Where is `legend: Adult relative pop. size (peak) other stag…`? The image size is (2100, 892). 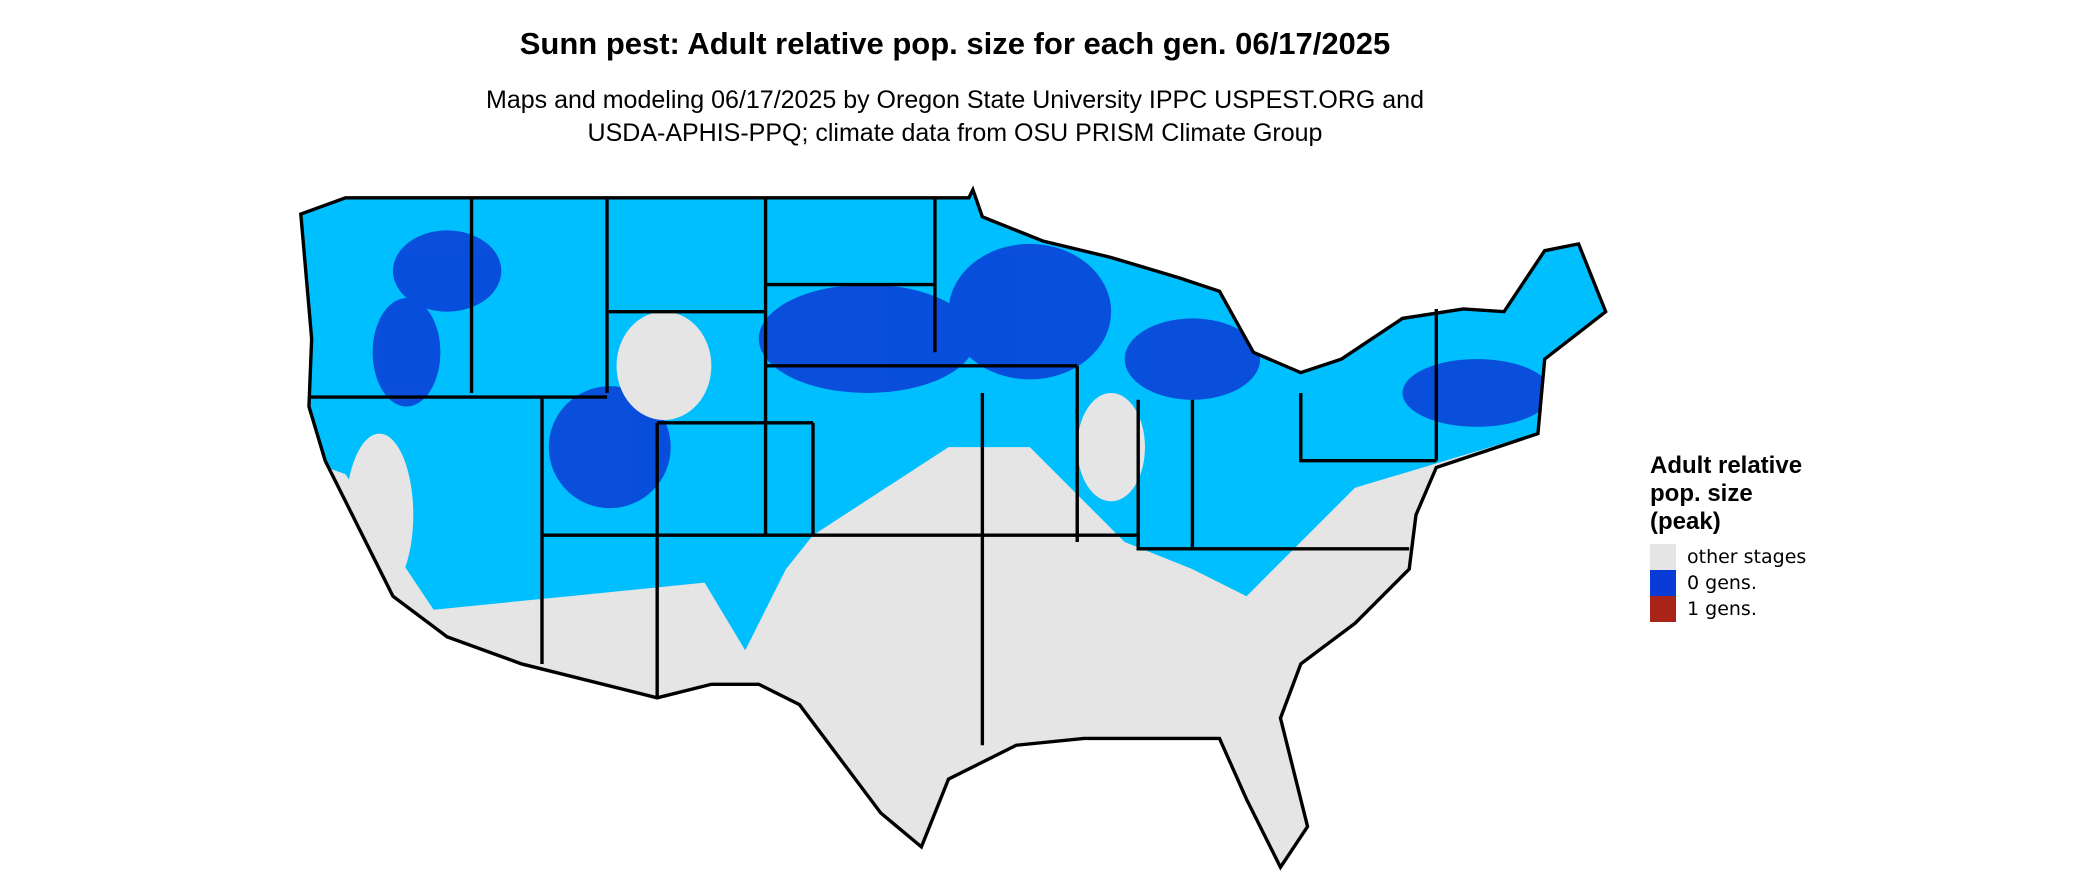 legend: Adult relative pop. size (peak) other stag… is located at coordinates (1728, 537).